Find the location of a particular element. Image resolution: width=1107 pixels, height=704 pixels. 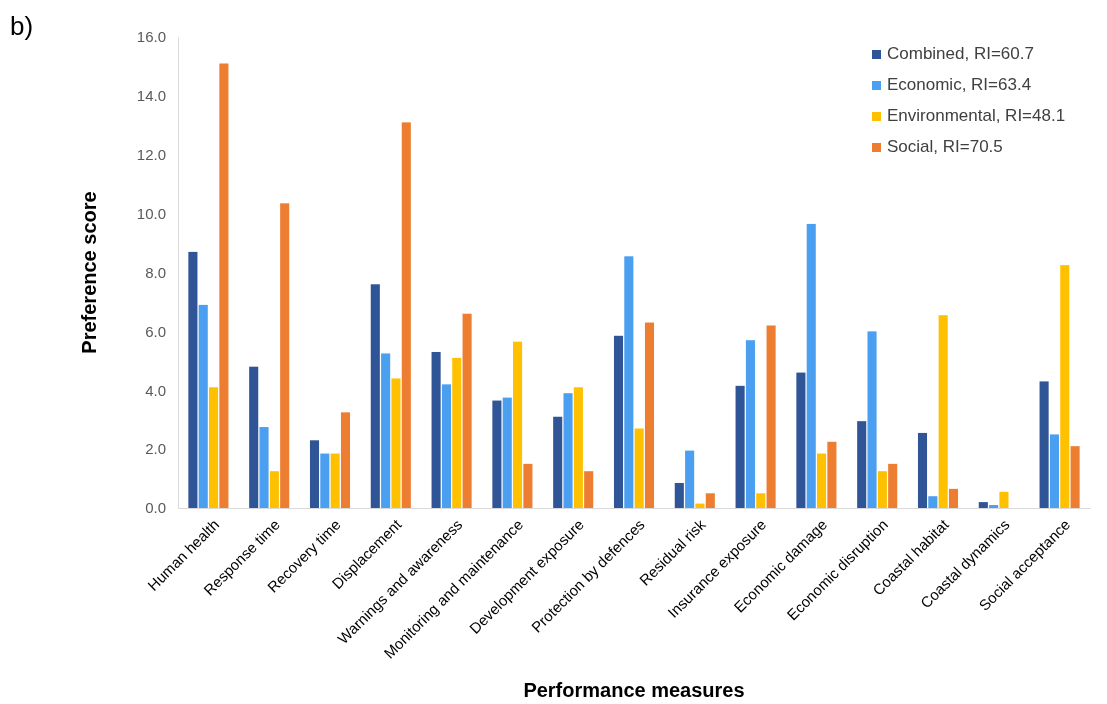

y-tick-label: 16.0 is located at coordinates (151, 37).